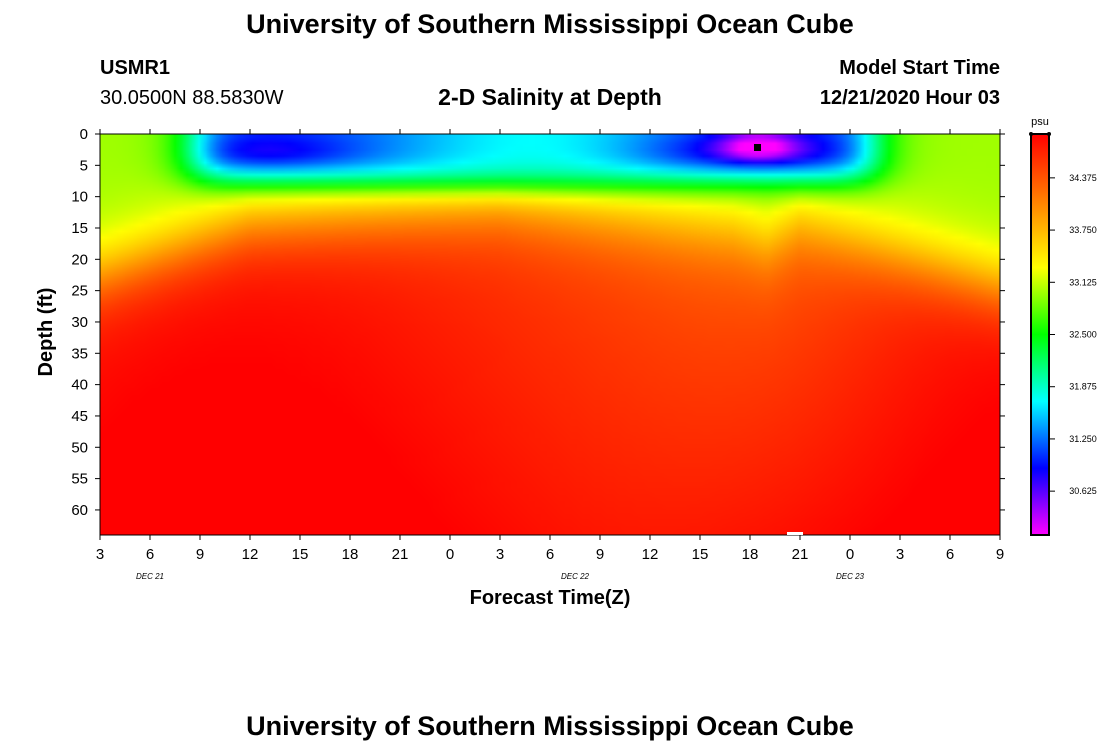 This screenshot has height=750, width=1100. I want to click on y-tick-label: 20, so click(79, 259).